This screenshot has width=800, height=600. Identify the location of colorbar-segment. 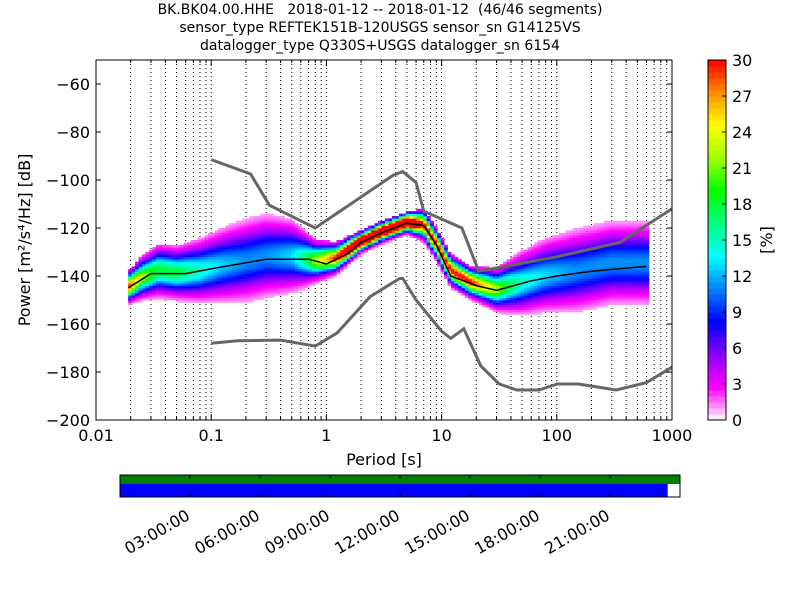
(717, 183).